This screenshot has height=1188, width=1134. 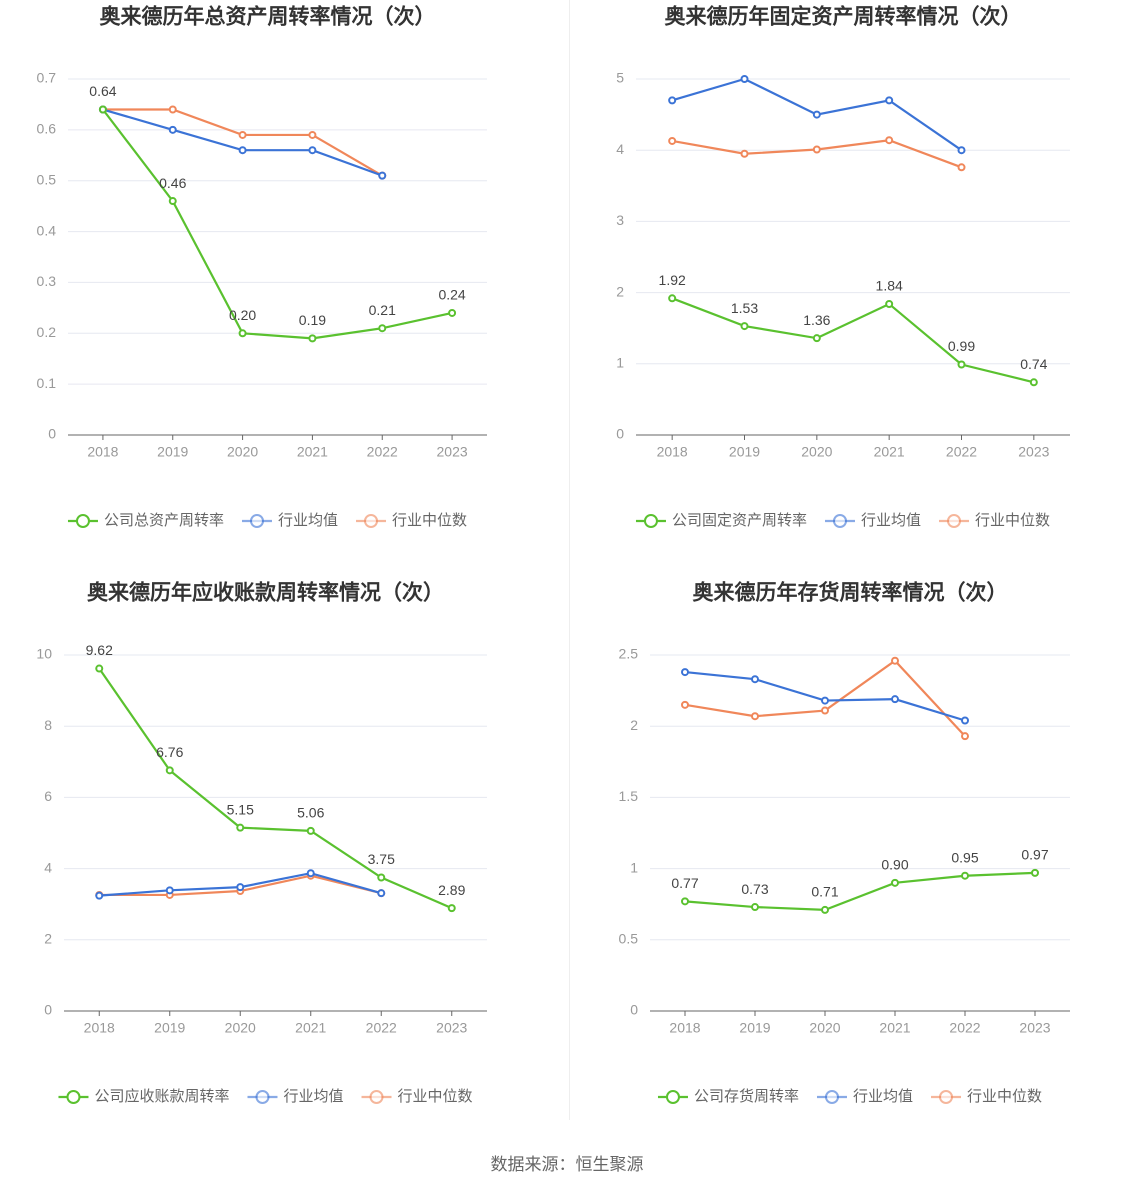 What do you see at coordinates (381, 859) in the screenshot?
I see `data-label: 3.75` at bounding box center [381, 859].